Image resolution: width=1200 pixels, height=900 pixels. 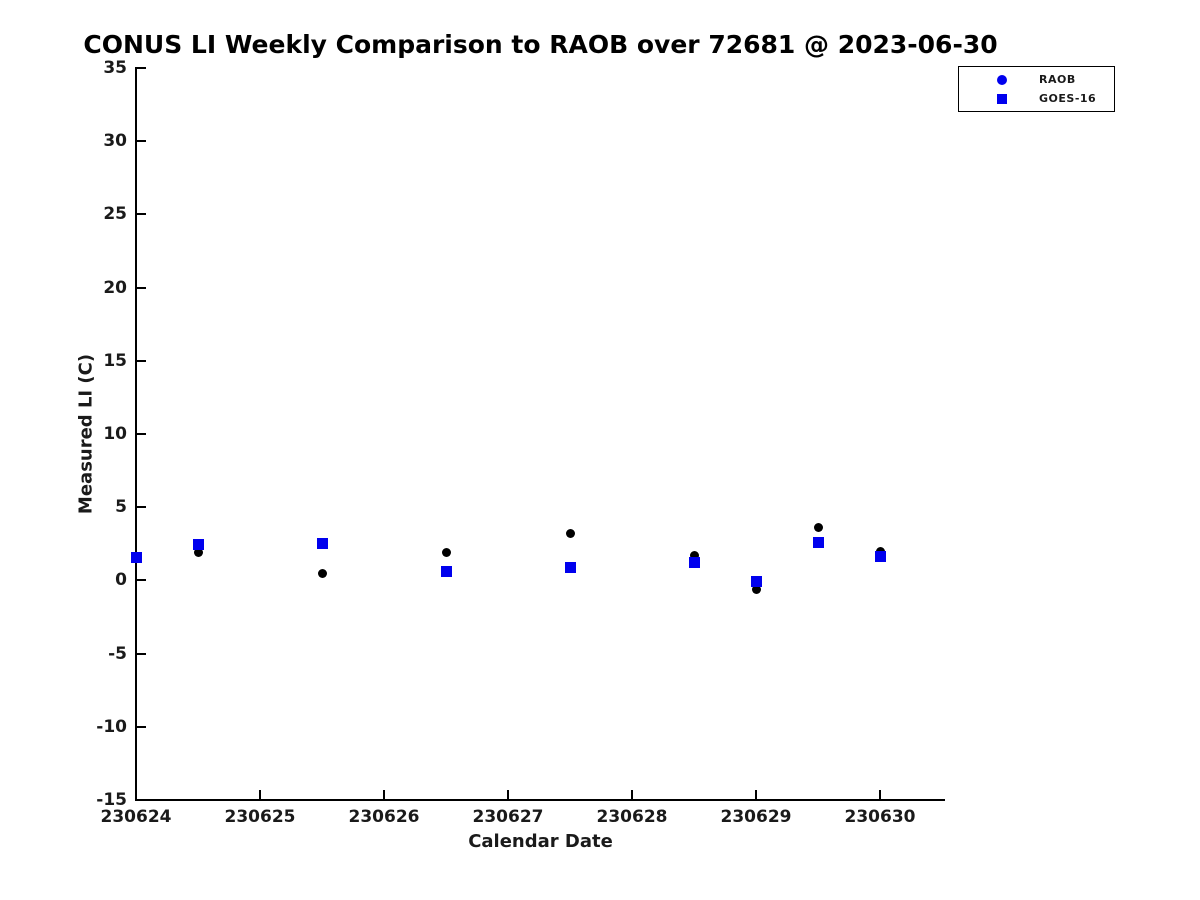 I want to click on y-tick-label: -10, so click(x=111, y=726).